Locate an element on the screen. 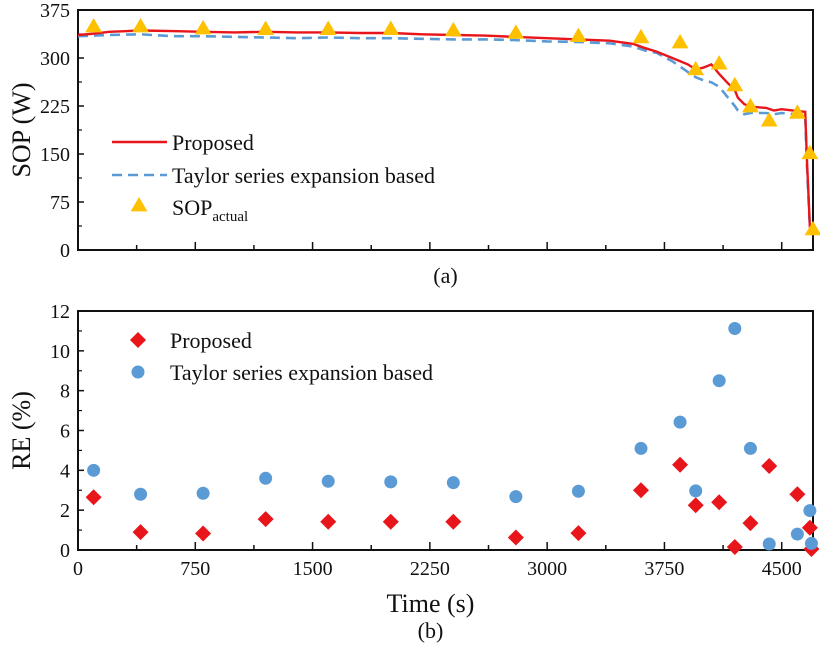  y-tick-label: 2 is located at coordinates (65, 511).